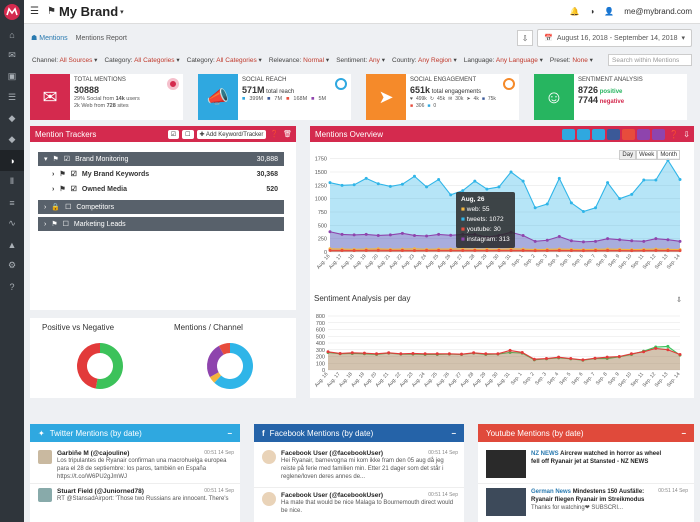 The height and width of the screenshot is (522, 700). What do you see at coordinates (92, 477) in the screenshot?
I see `post-link: https://t.co/W6PU2gJmWJ` at bounding box center [92, 477].